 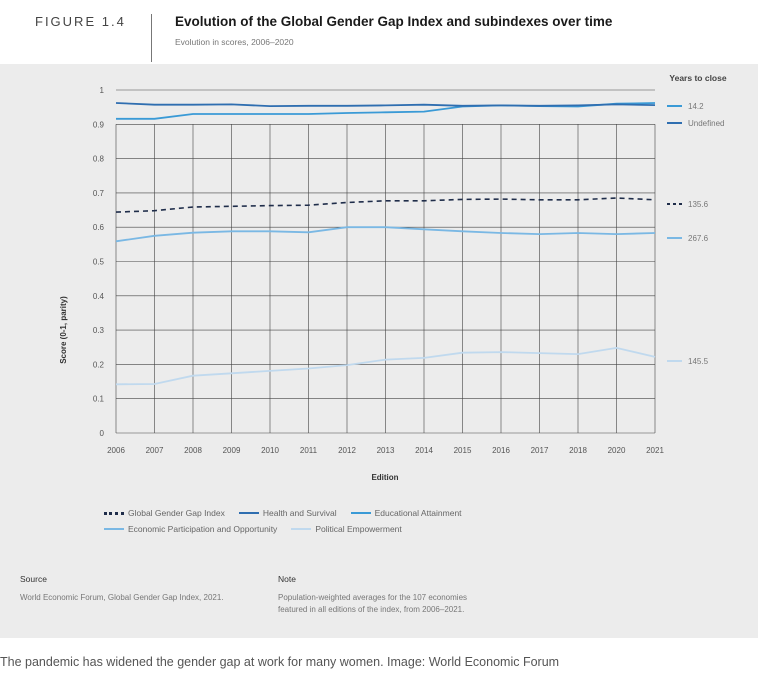 I want to click on y-tick-label: 0.1, so click(x=99, y=399).